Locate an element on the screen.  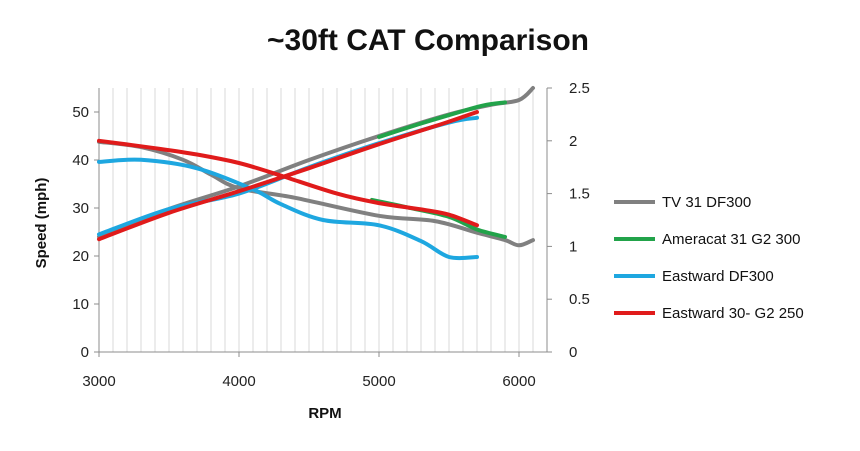
y2-tick-label: 0.5 is located at coordinates (579, 299).